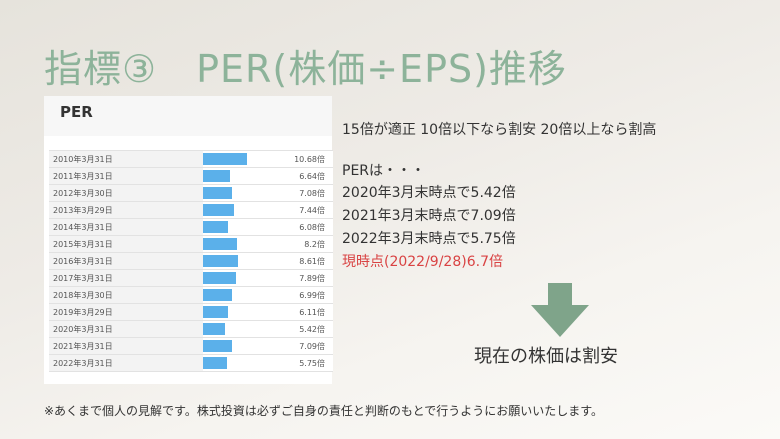 Image resolution: width=780 pixels, height=439 pixels. I want to click on per-row-date: 2012年3月30日, so click(126, 193).